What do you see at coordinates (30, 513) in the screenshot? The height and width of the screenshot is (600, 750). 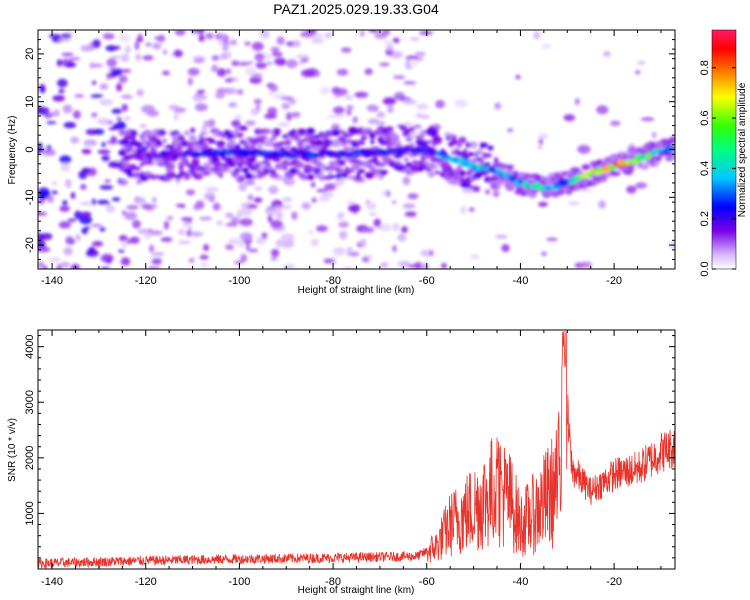 I see `y-tick-label: 1000` at bounding box center [30, 513].